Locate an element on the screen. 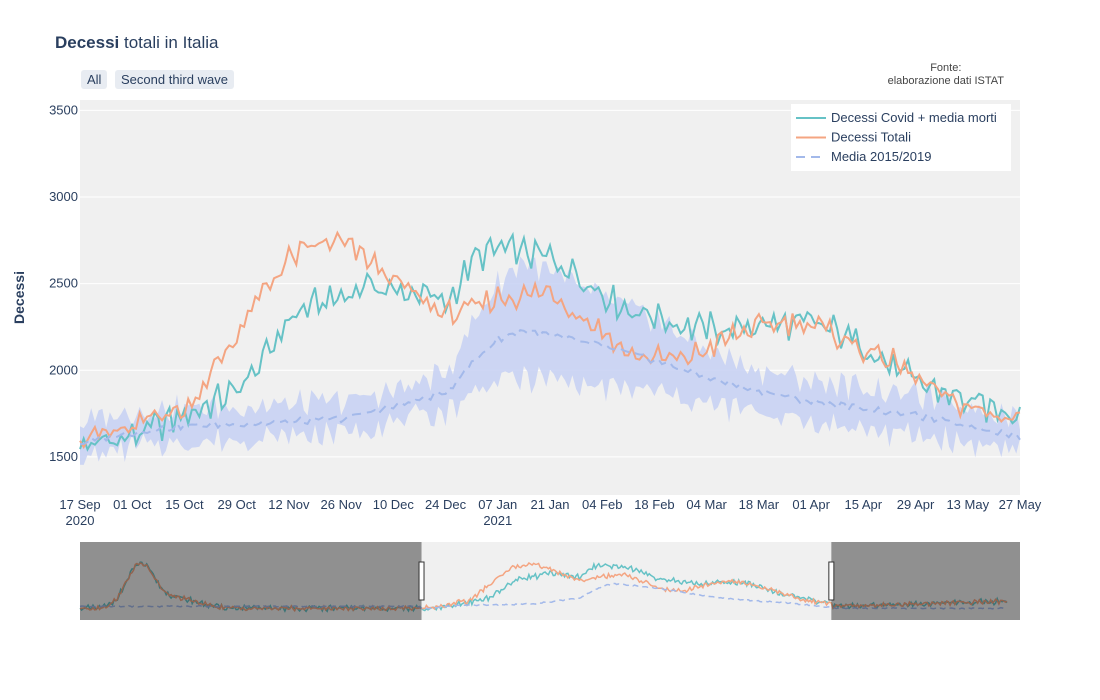  x-tick-label: 24 Dec is located at coordinates (446, 504).